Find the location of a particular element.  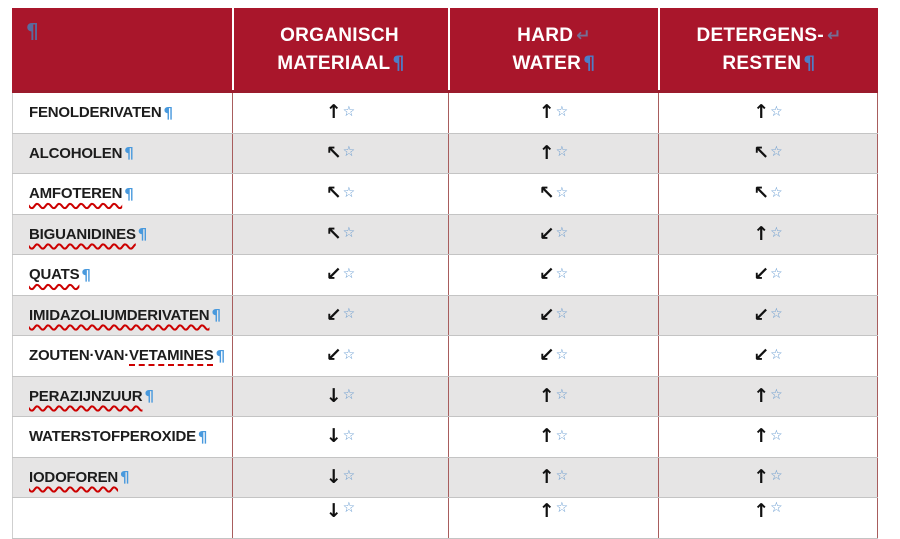

row-label: AMFOTEREN is located at coordinates (76, 194).